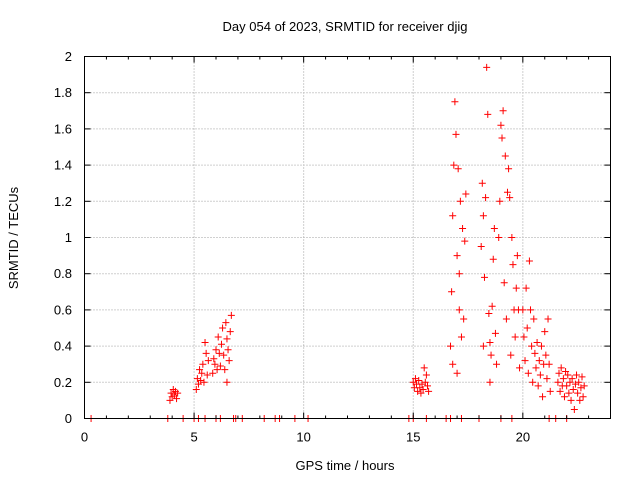 Image resolution: width=640 pixels, height=480 pixels. Describe the element at coordinates (193, 437) in the screenshot. I see `x-tick-label: 5` at that location.